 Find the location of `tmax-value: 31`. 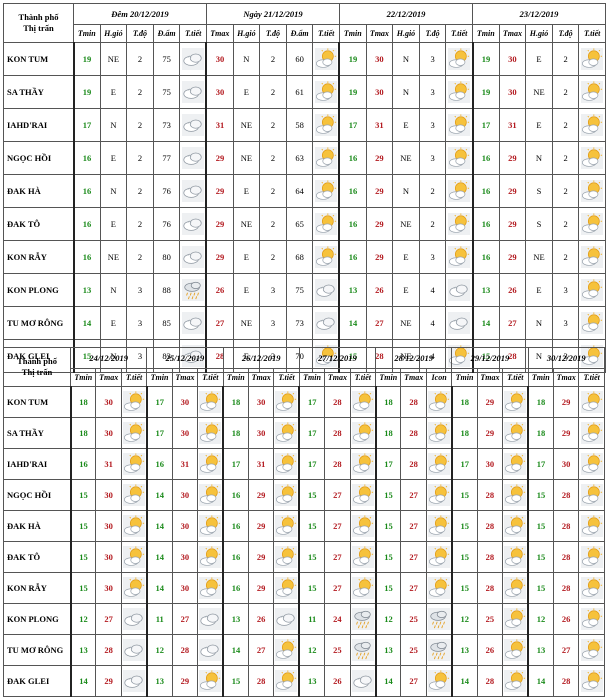

tmax-value: 31 is located at coordinates (379, 125).